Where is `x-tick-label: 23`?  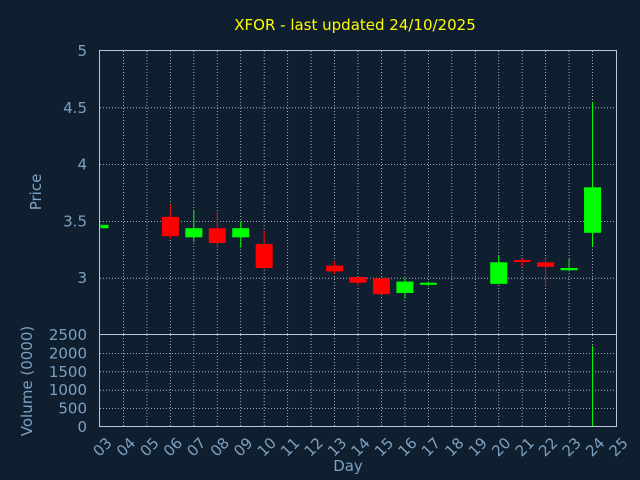 x-tick-label: 23 is located at coordinates (572, 447).